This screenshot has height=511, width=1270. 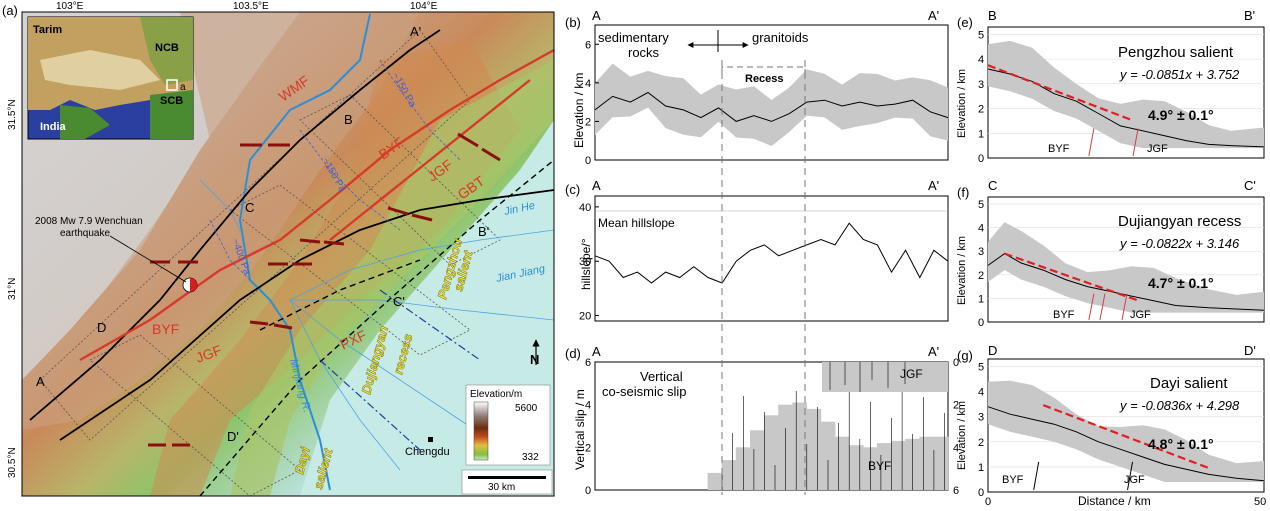 What do you see at coordinates (588, 406) in the screenshot?
I see `panel-d-ytick-left: 4` at bounding box center [588, 406].